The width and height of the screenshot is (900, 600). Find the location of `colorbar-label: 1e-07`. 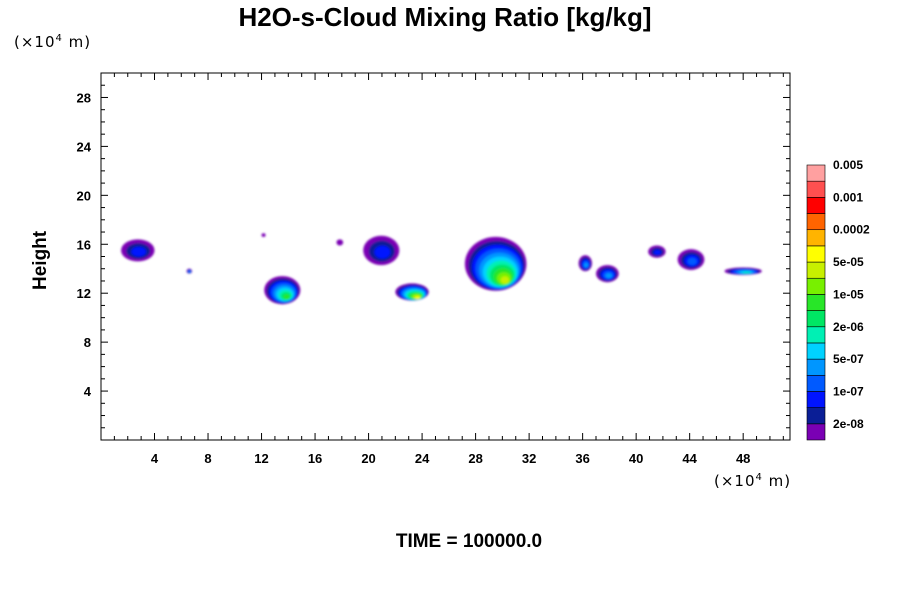

colorbar-label: 1e-07 is located at coordinates (848, 391).